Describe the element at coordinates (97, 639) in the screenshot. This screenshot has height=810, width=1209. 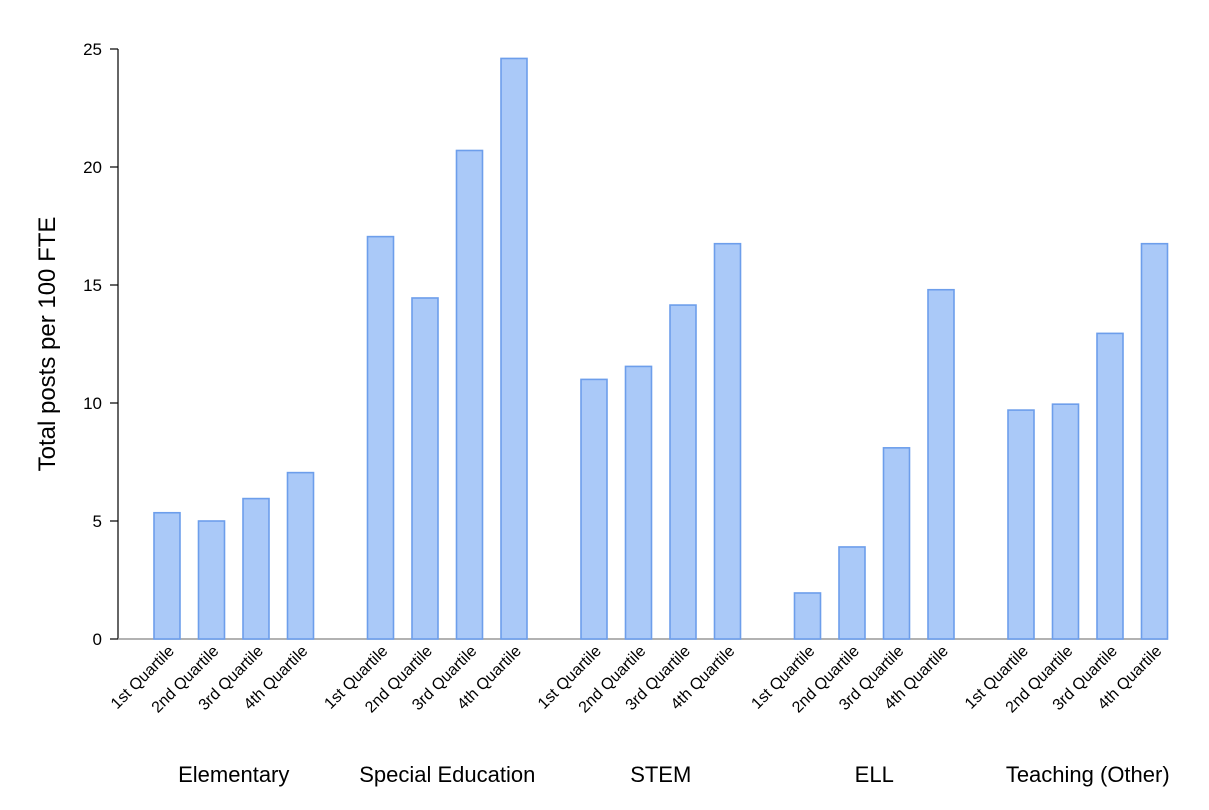
I see `y-tick-label: 0` at that location.